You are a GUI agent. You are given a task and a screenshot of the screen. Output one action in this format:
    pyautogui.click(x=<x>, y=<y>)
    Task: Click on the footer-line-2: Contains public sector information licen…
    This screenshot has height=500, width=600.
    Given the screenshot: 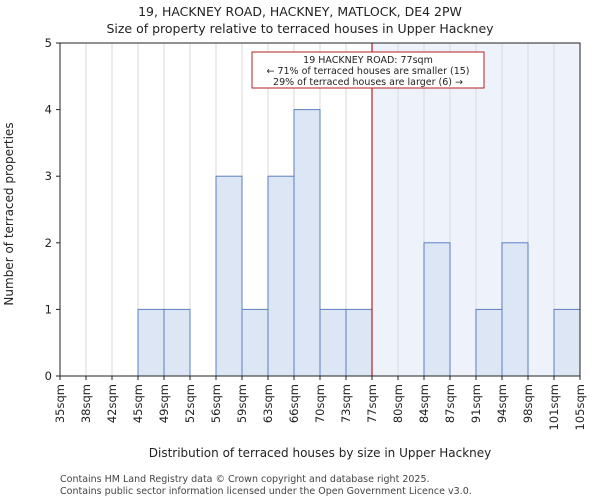 What is the action you would take?
    pyautogui.click(x=266, y=491)
    